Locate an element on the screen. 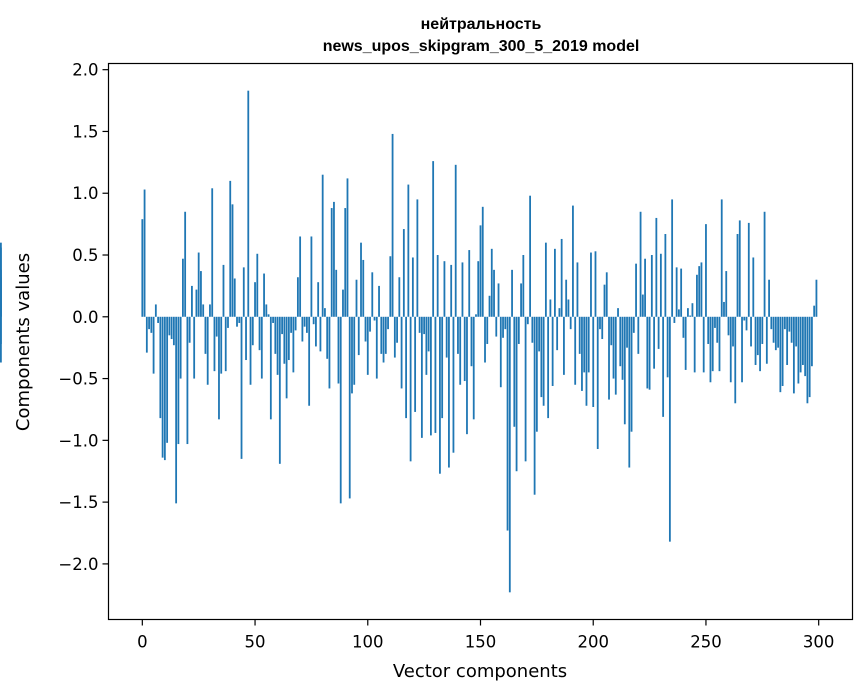 The image size is (867, 696). y-tick-label: 0.0 is located at coordinates (85, 317).